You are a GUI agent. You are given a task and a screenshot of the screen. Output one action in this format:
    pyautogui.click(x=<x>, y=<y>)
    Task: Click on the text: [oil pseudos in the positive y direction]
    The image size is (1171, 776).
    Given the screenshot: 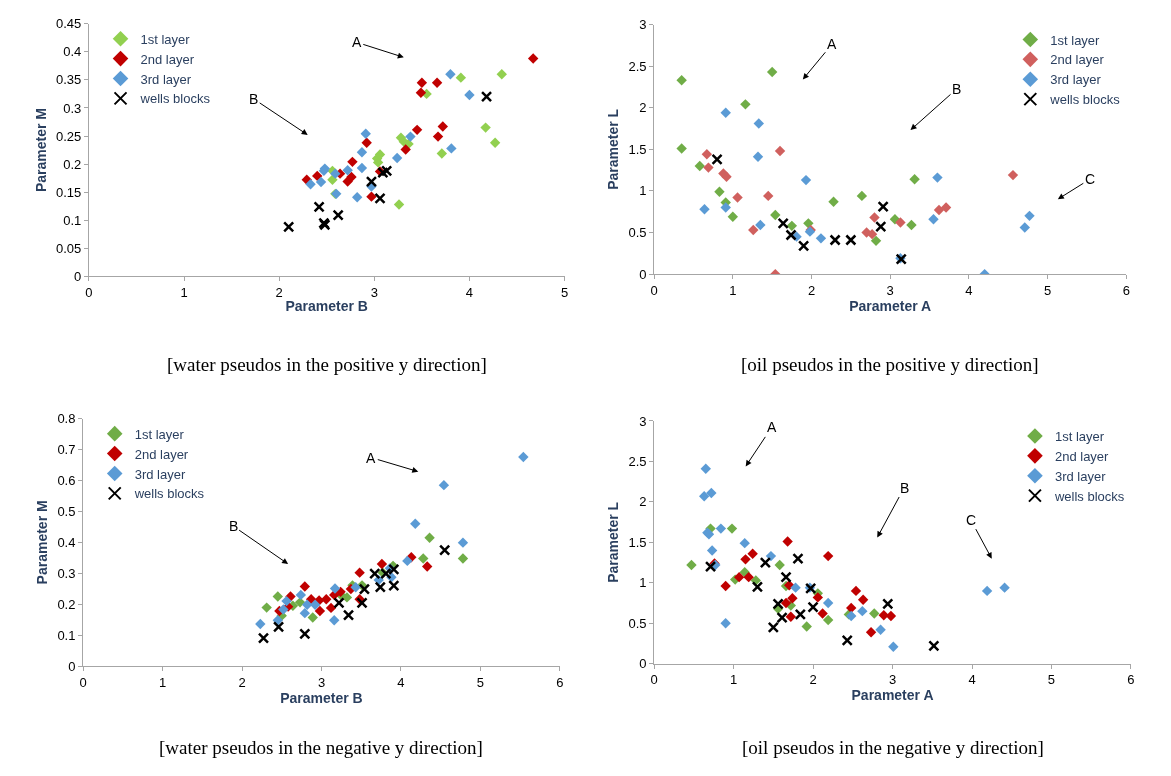 What is the action you would take?
    pyautogui.click(x=890, y=364)
    